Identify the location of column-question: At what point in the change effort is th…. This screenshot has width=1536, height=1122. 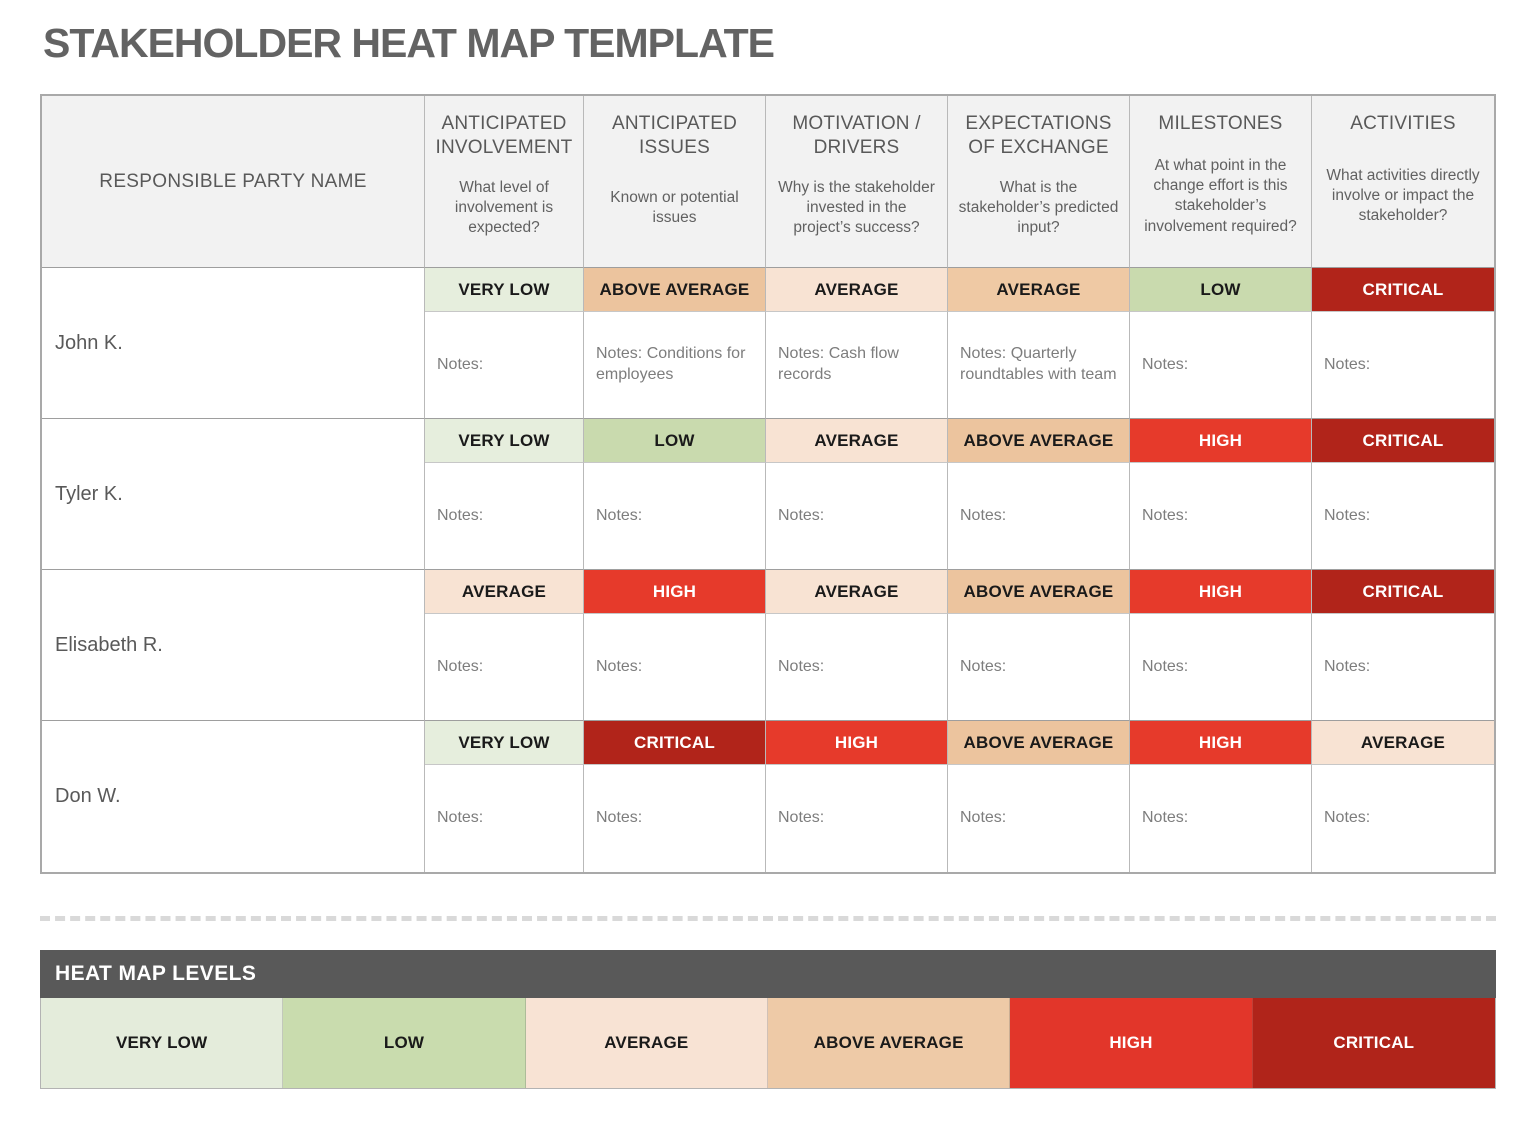
(1220, 196).